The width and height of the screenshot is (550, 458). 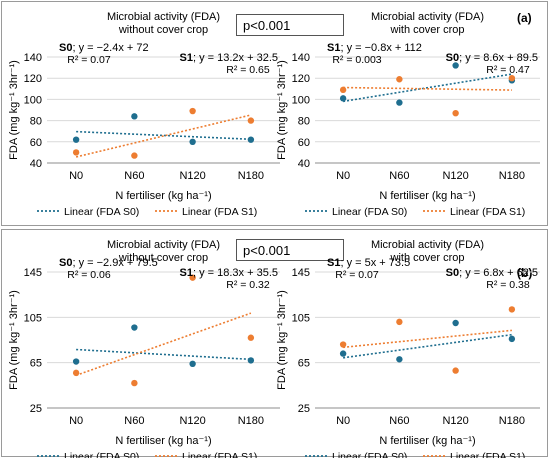 What do you see at coordinates (508, 70) in the screenshot?
I see `chart-1-r2-s0: R² = 0.47` at bounding box center [508, 70].